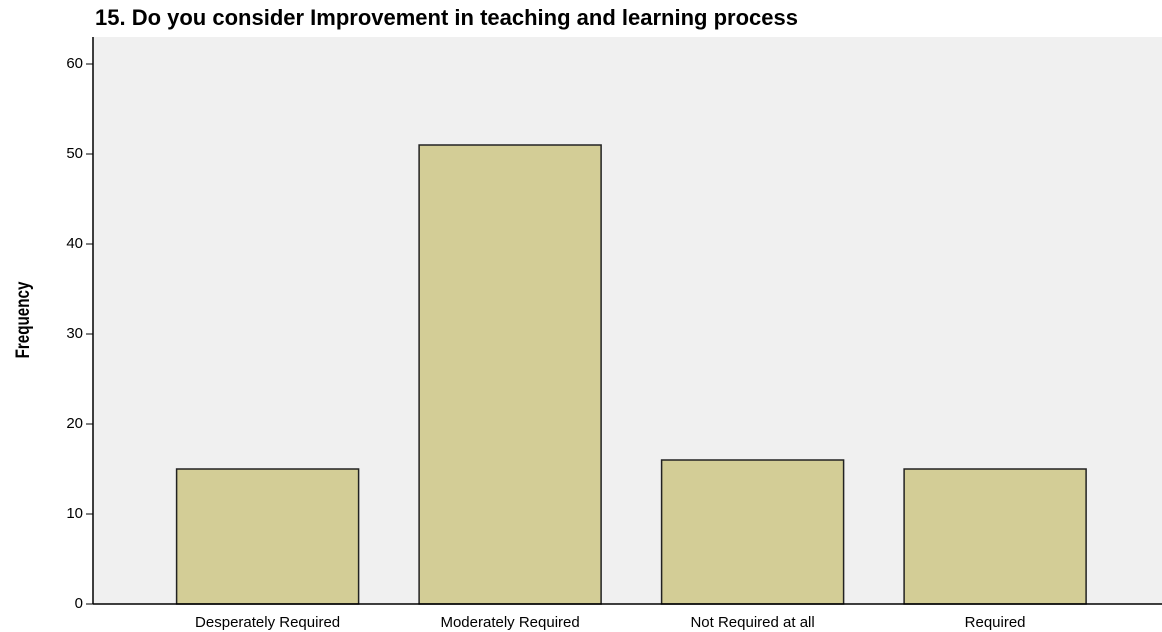 This screenshot has height=632, width=1162. I want to click on y-tick-label: 60, so click(74, 63).